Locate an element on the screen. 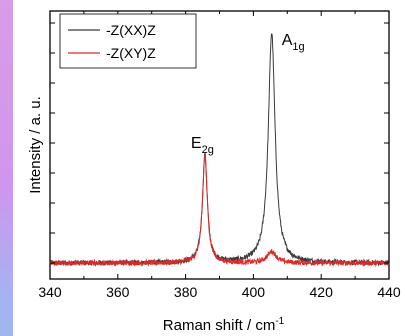 This screenshot has width=405, height=336. peak-annotation-a1g: A1g is located at coordinates (293, 42).